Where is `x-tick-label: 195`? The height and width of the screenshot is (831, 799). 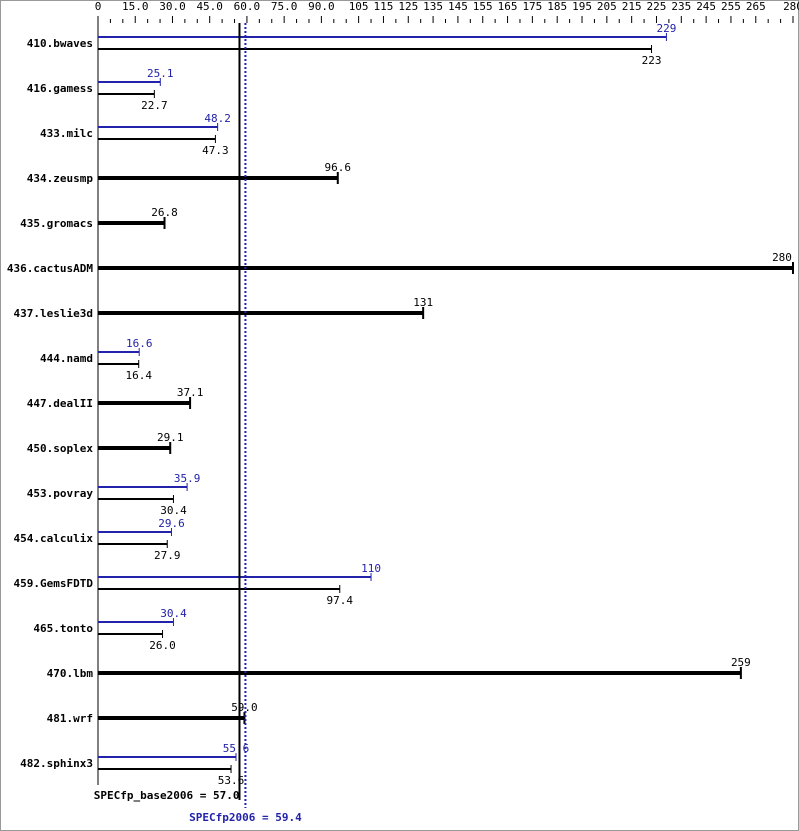
x-tick-label: 195 is located at coordinates (582, 6).